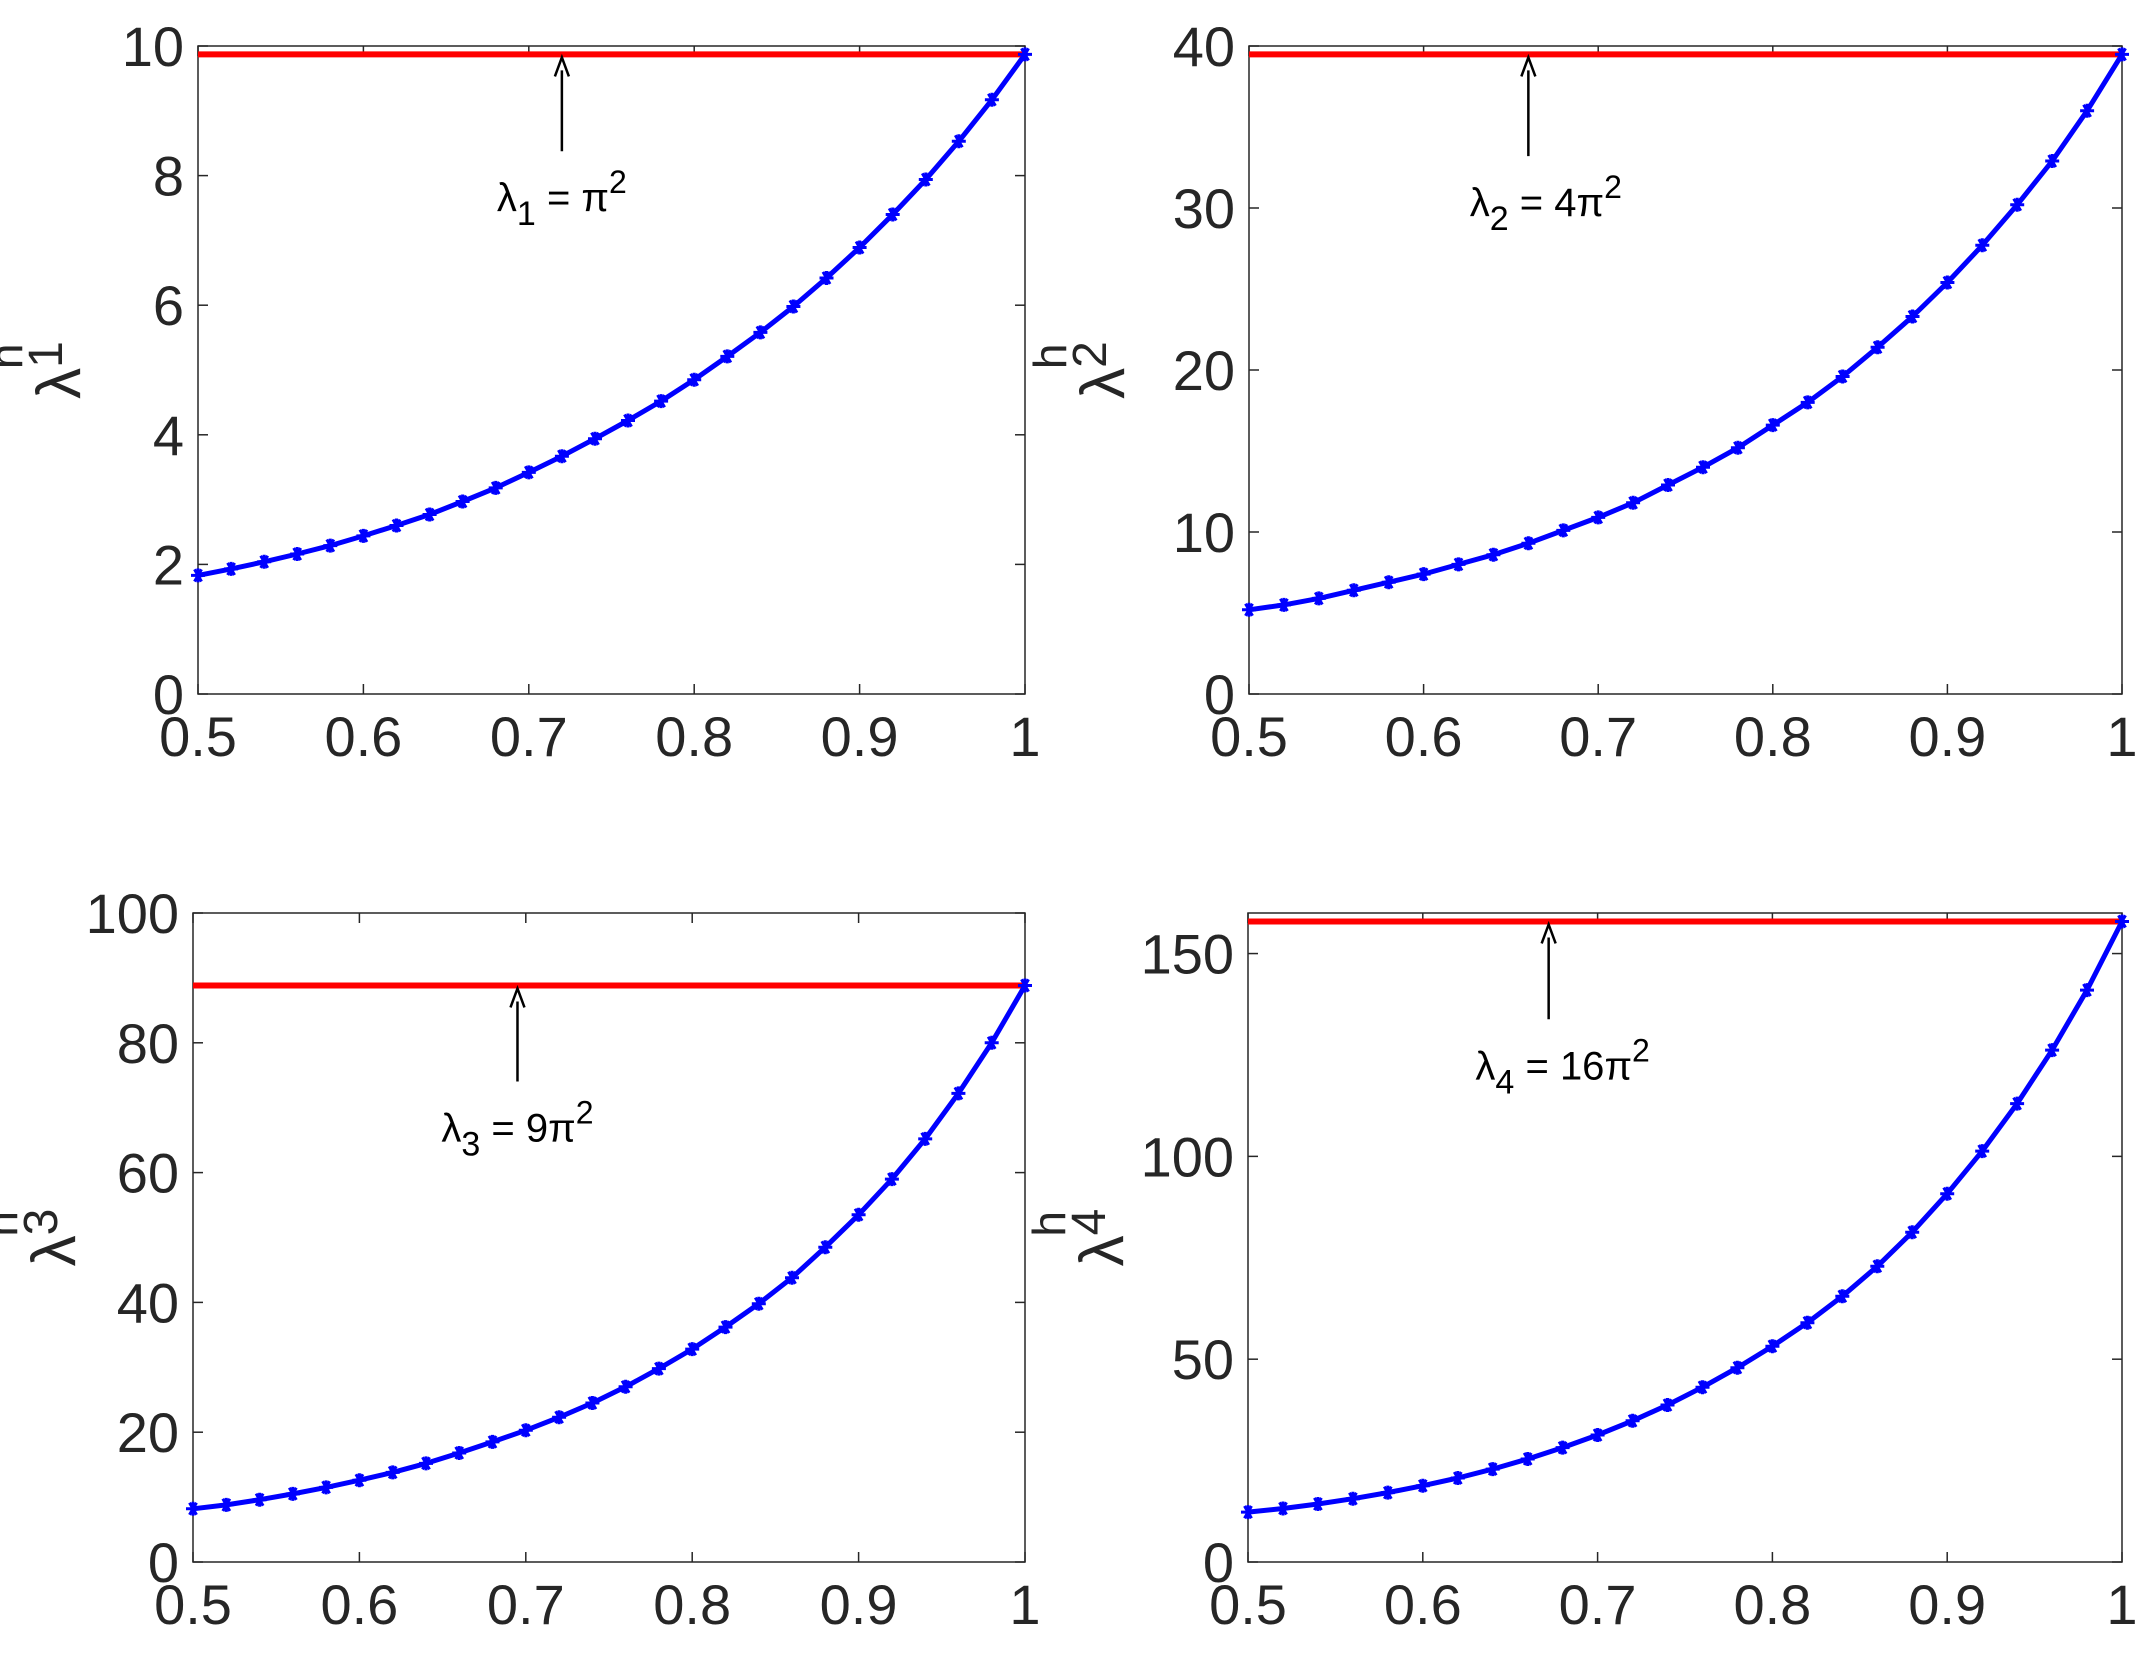  I want to click on y-tick-label: 10, so click(1204, 532).